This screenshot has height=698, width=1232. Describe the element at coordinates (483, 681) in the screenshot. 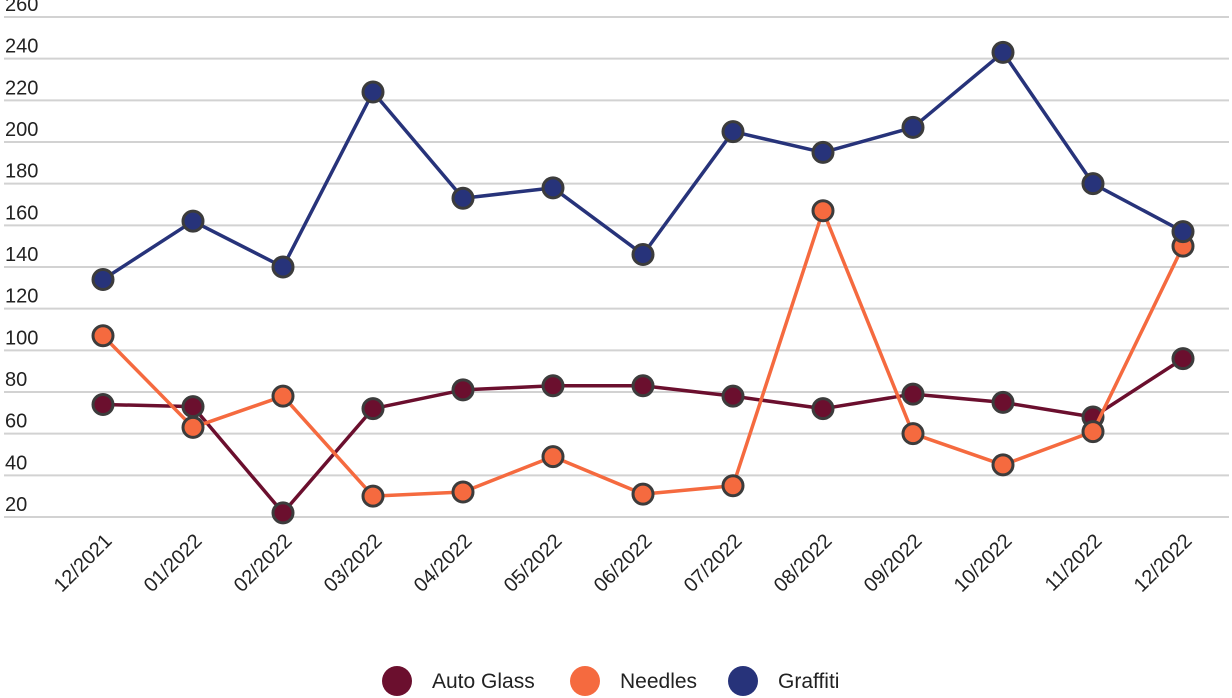

I see `legend-label: Auto Glass` at that location.